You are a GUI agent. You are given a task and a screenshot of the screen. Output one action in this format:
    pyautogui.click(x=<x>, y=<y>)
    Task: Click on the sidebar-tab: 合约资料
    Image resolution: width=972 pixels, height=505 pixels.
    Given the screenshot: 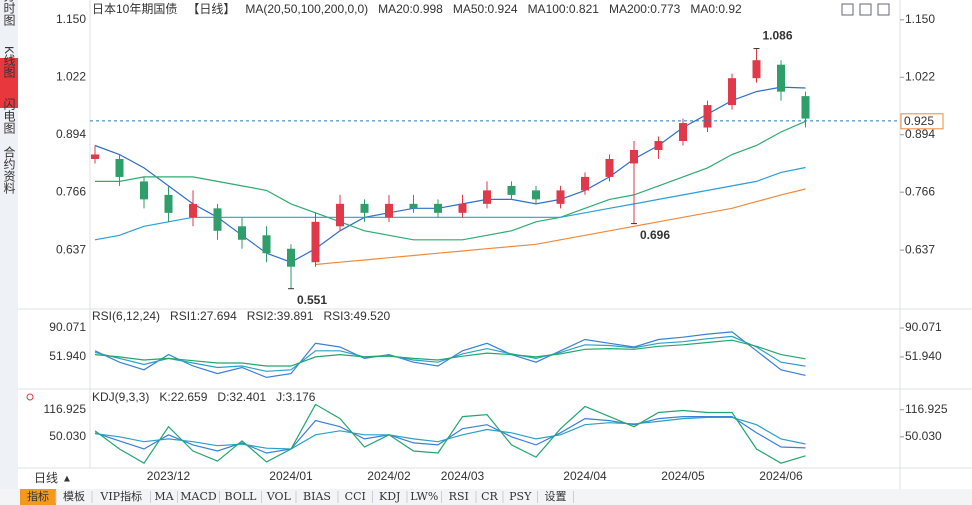 What is the action you would take?
    pyautogui.click(x=9, y=169)
    